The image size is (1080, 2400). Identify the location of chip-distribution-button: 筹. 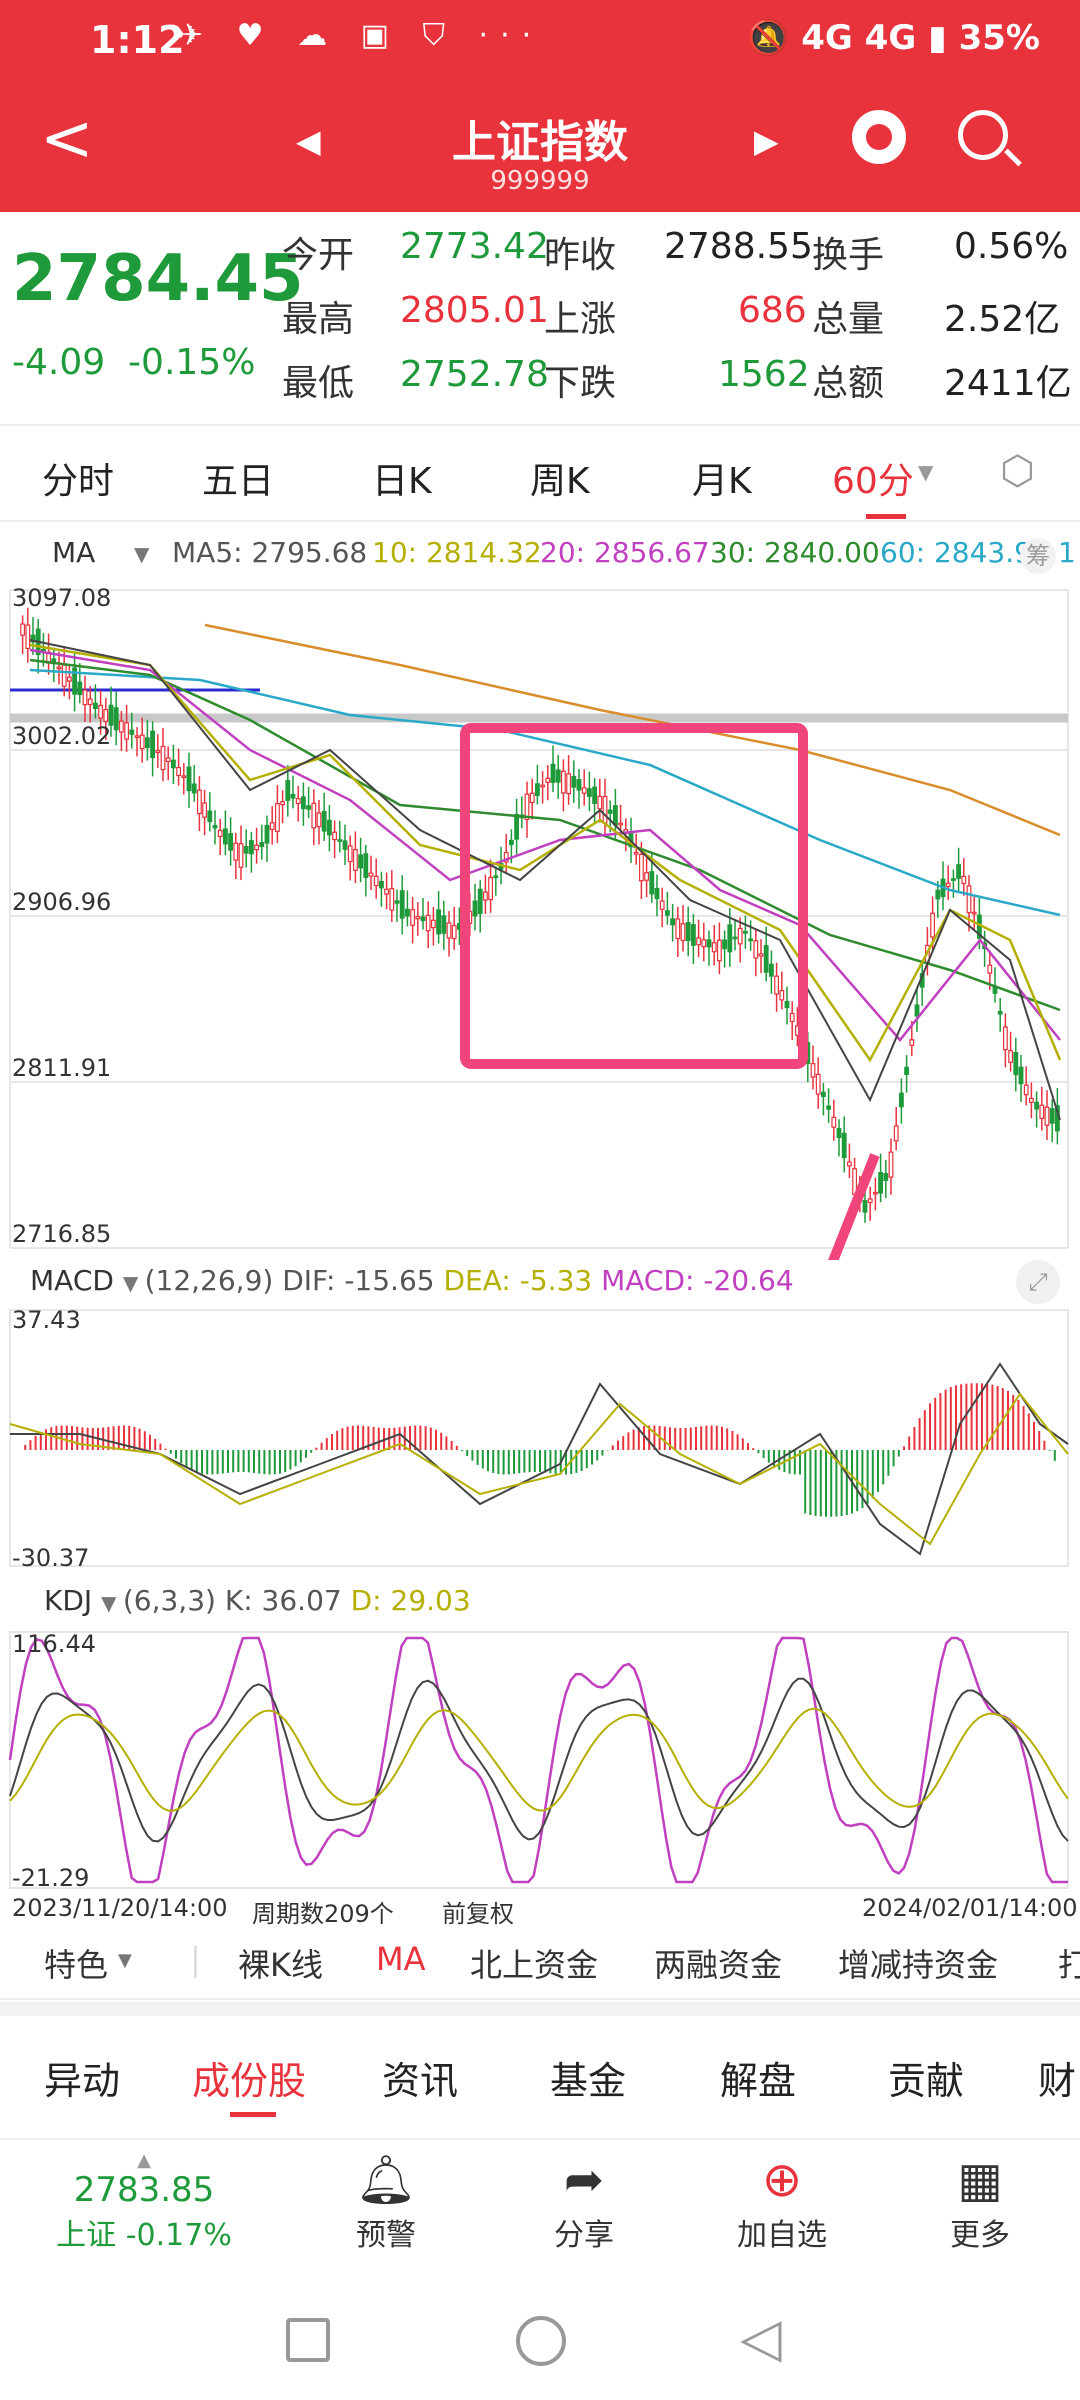
(1038, 556).